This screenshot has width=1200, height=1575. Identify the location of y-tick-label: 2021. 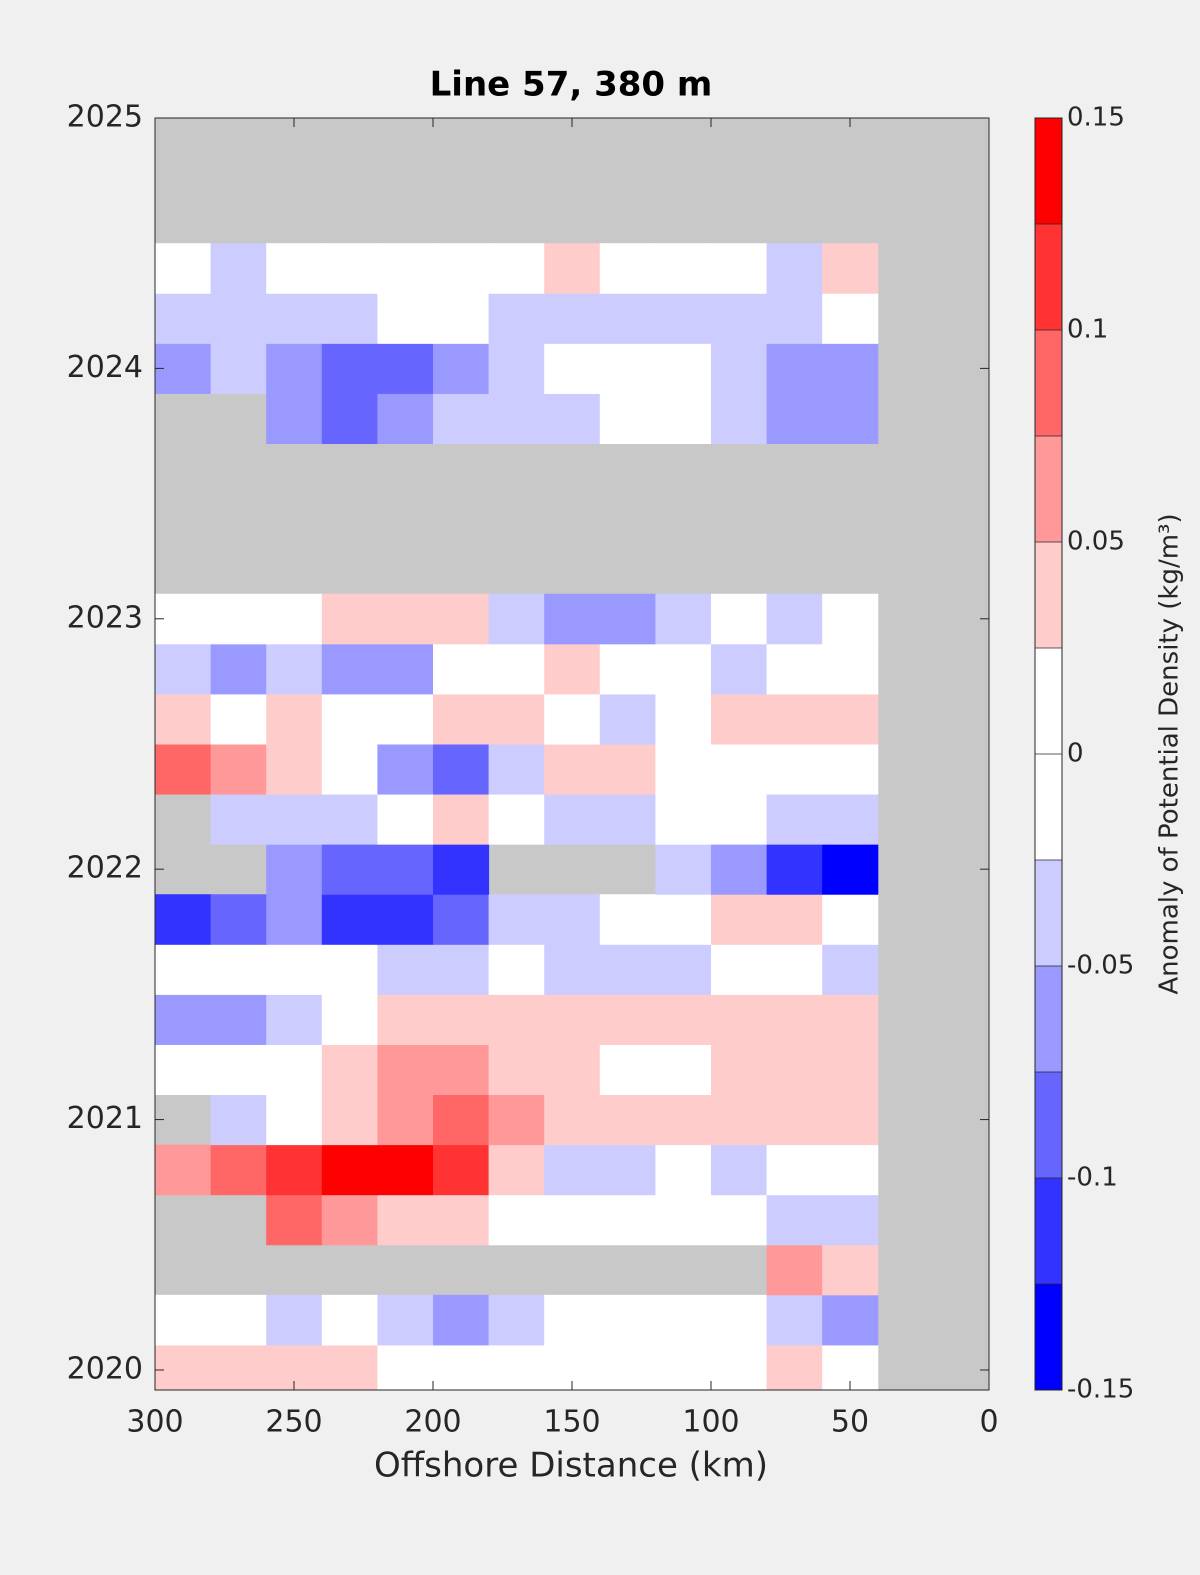
(105, 1118).